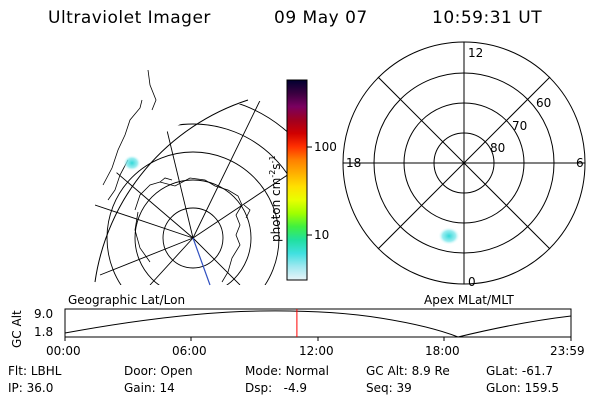 This screenshot has height=400, width=600. Describe the element at coordinates (544, 103) in the screenshot. I see `mlat-label-60: 60` at that location.